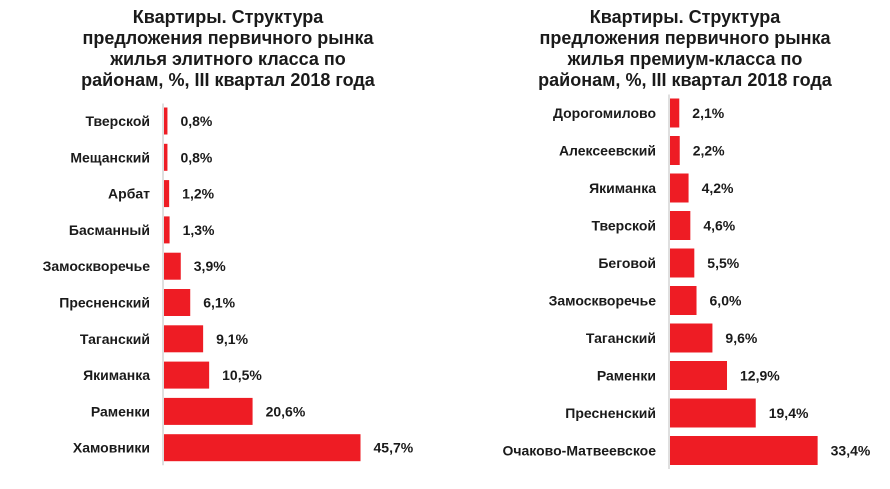 This screenshot has width=890, height=489. I want to click on data-label: 6,0%, so click(726, 301).